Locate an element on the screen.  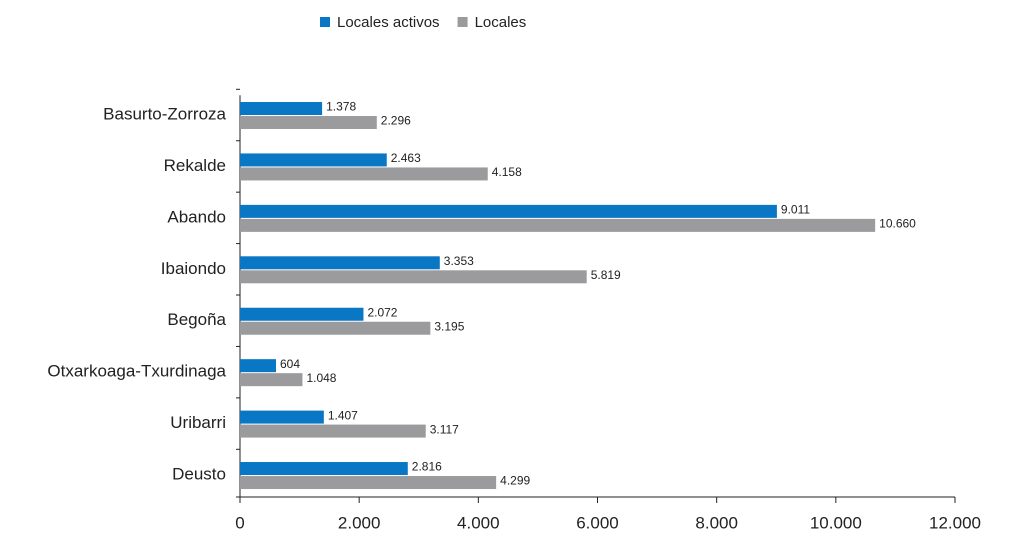
value-label: 3.195 is located at coordinates (449, 326).